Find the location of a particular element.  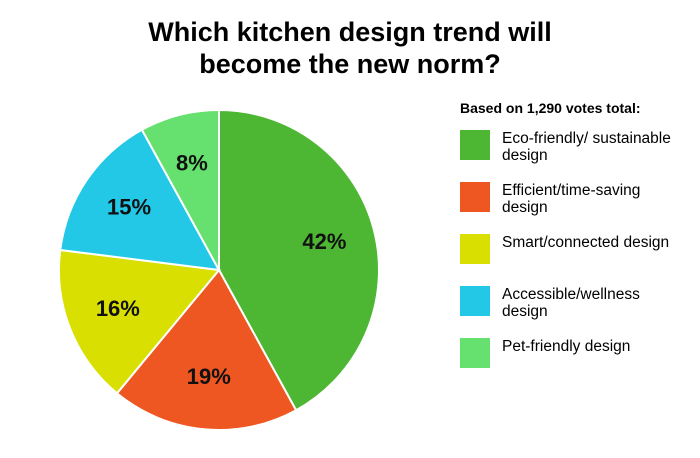

legend-label: Smart/connected design is located at coordinates (586, 242).